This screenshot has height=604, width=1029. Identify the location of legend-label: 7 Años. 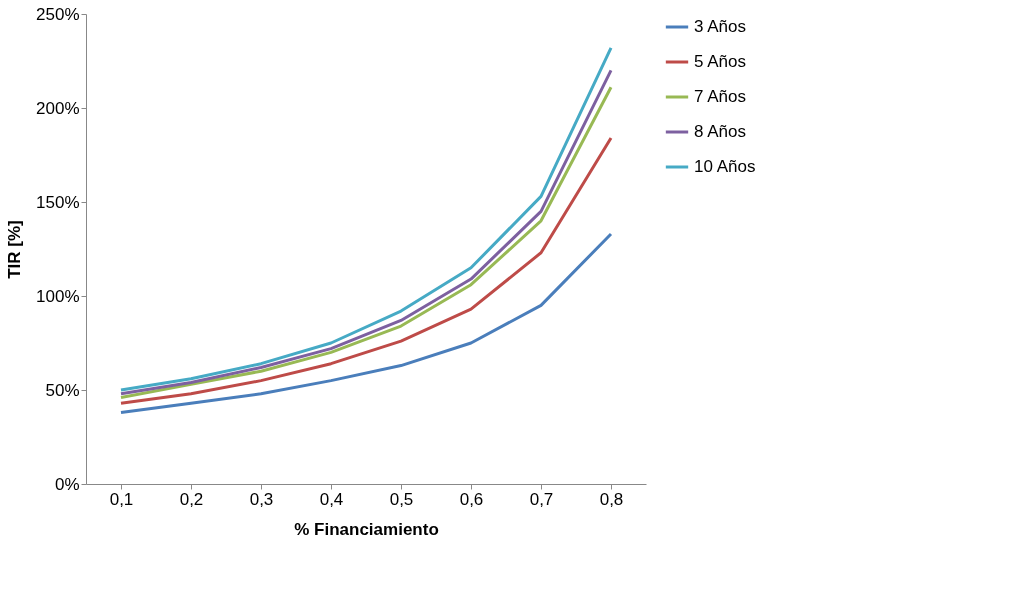
(720, 96).